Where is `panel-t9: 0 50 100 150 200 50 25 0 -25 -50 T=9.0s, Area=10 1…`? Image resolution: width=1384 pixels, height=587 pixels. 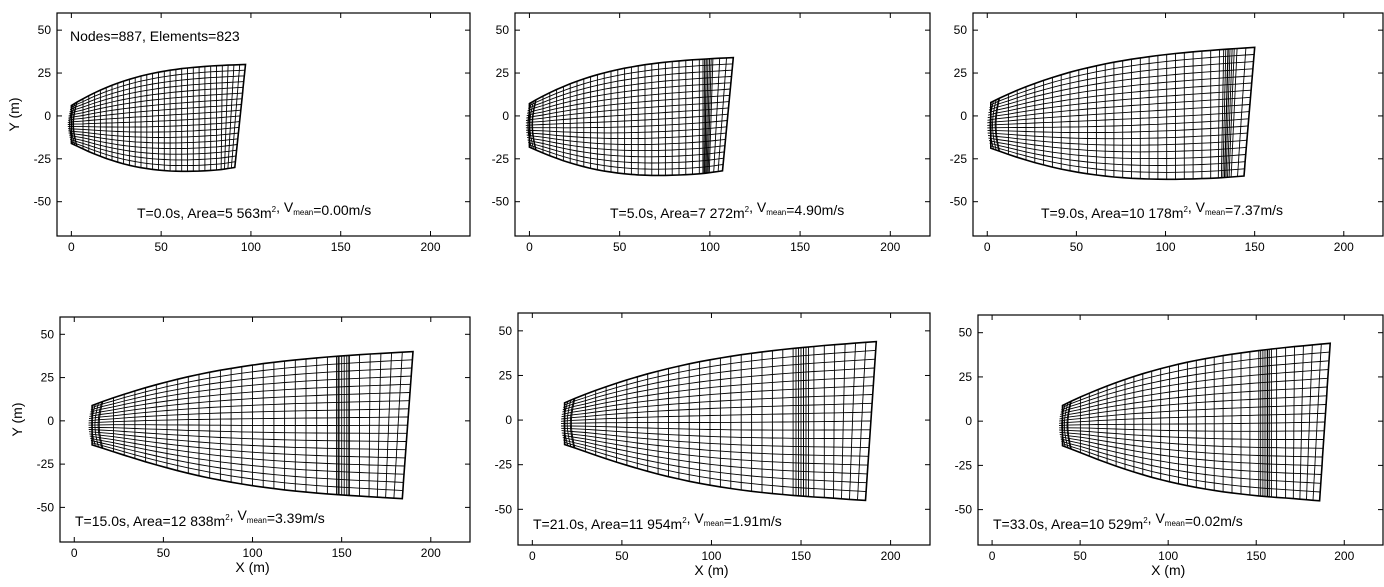 panel-t9: 0 50 100 150 200 50 25 0 -25 -50 T=9.0s, Area=10 1… is located at coordinates (1167, 133).